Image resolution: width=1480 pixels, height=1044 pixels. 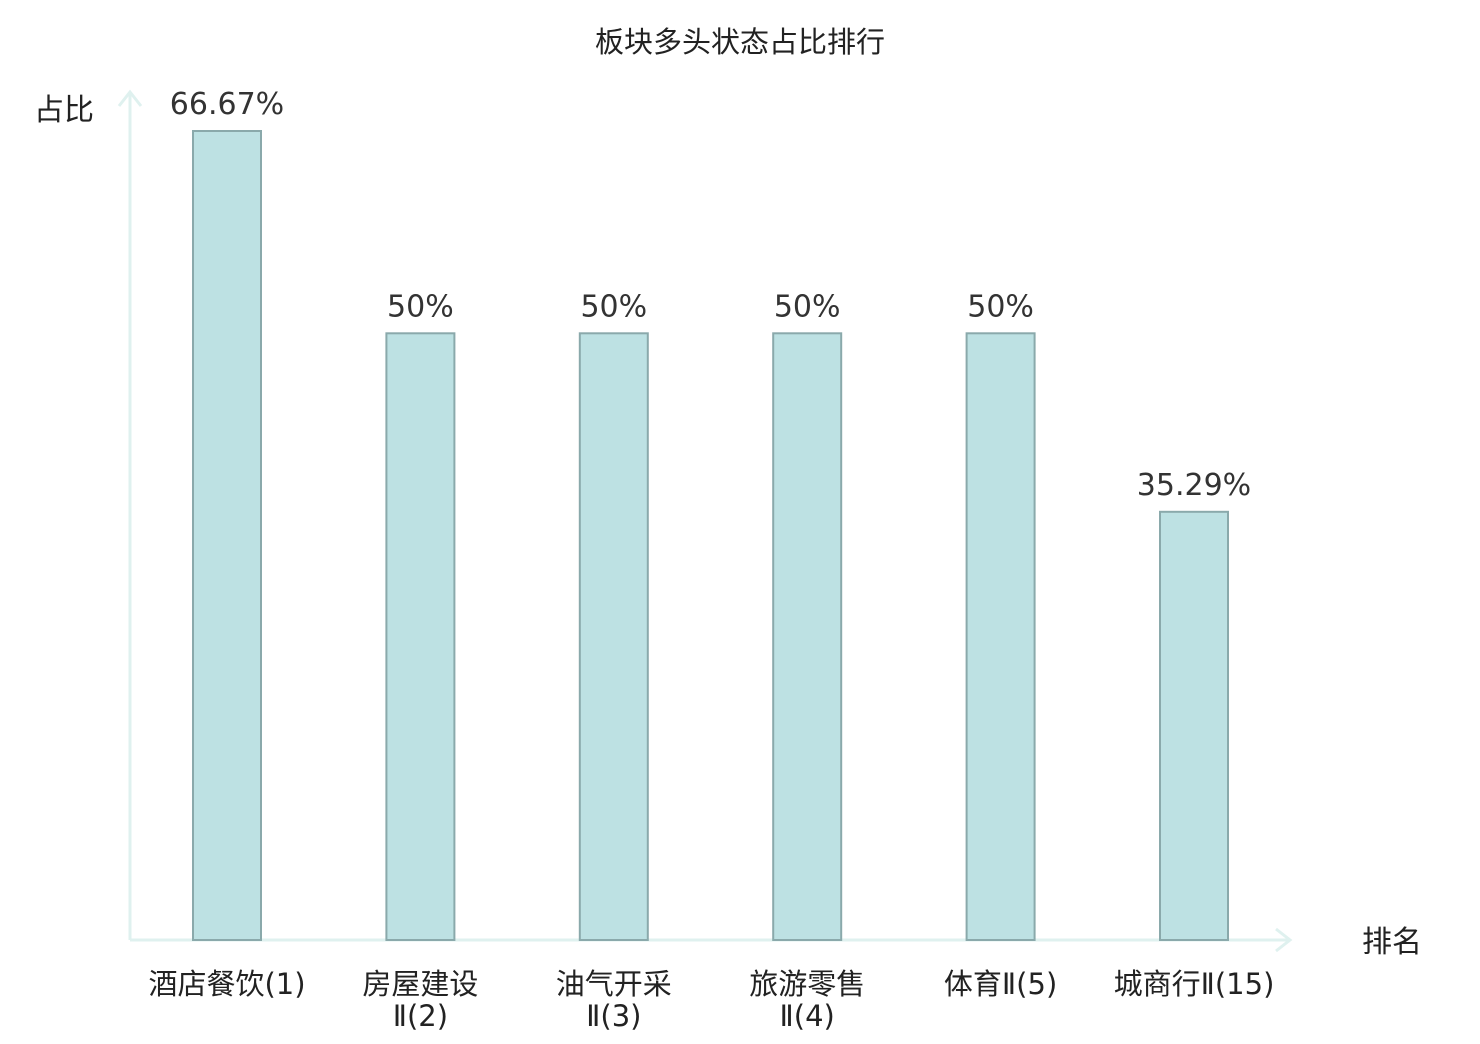 I want to click on category-label-5: 体育Ⅱ(5), so click(x=1000, y=984).